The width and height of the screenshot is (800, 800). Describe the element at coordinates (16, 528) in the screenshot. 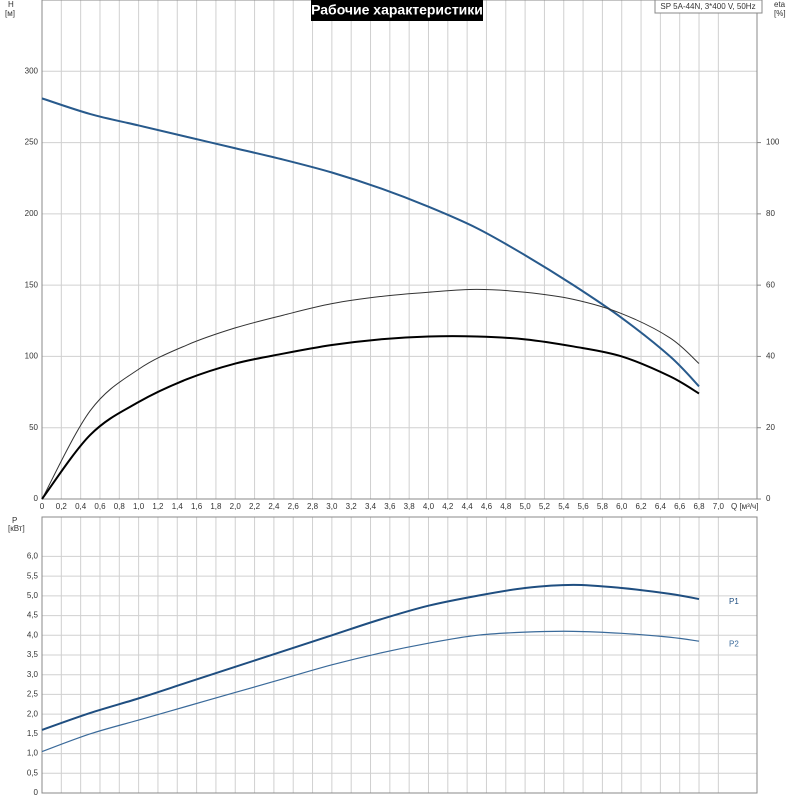

I see `y-axis-unit: [кВт]` at that location.